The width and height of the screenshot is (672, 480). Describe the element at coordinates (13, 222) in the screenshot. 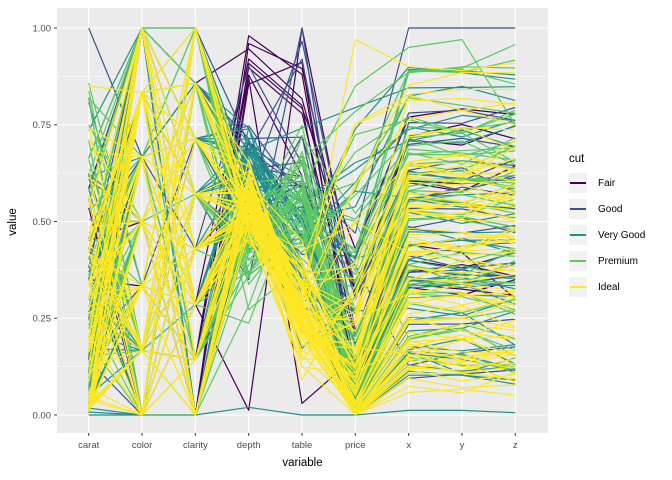

I see `y-axis-title: value` at that location.